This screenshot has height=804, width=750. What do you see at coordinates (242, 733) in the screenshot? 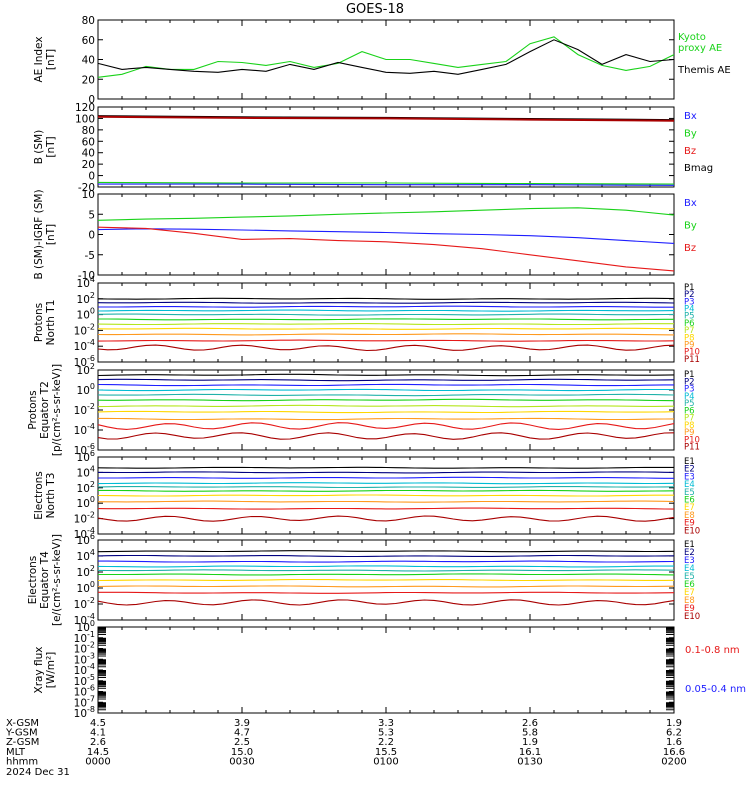
I see `footer-value: 4.7` at bounding box center [242, 733].